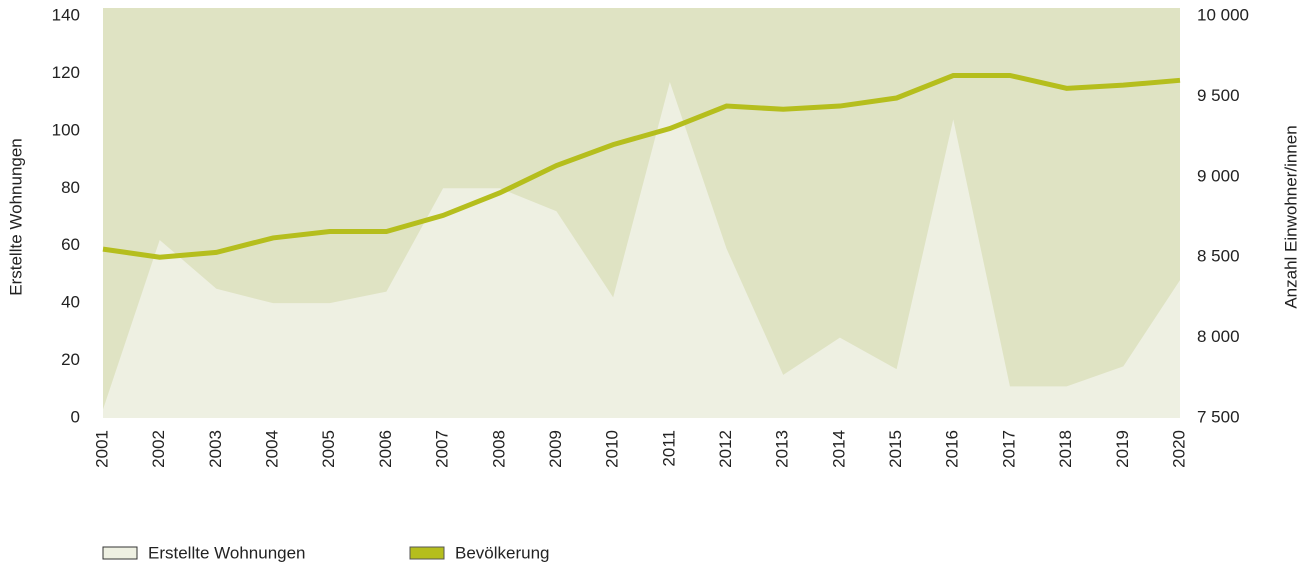  What do you see at coordinates (66, 14) in the screenshot?
I see `y-tick-label: 140` at bounding box center [66, 14].